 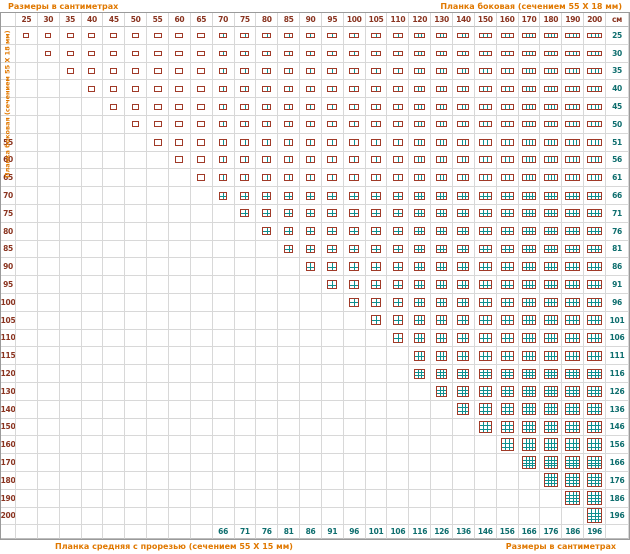 What do you see at coordinates (617, 71) in the screenshot?
I see `middle-plank-length-value: 35` at bounding box center [617, 71].